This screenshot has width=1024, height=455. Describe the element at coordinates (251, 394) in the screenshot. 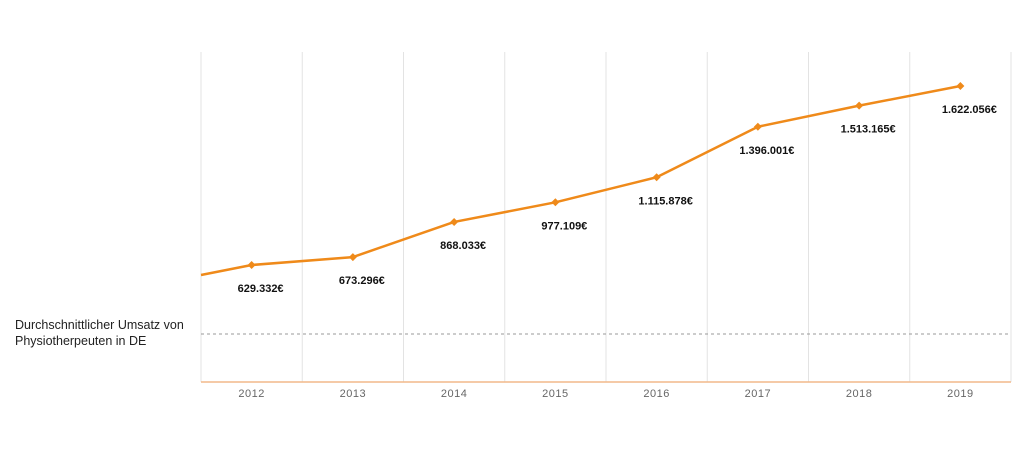

I see `x-tick-label: 2012` at that location.